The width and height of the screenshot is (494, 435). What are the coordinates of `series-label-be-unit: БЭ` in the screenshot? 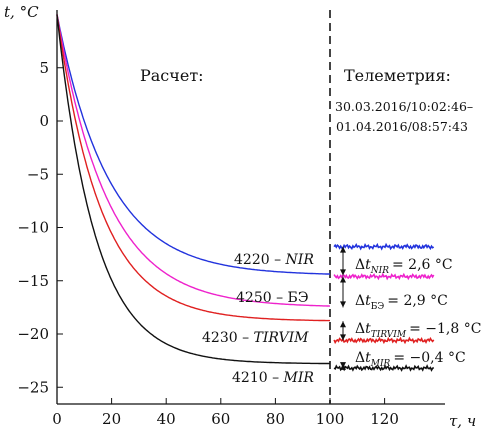 It's located at (298, 298).